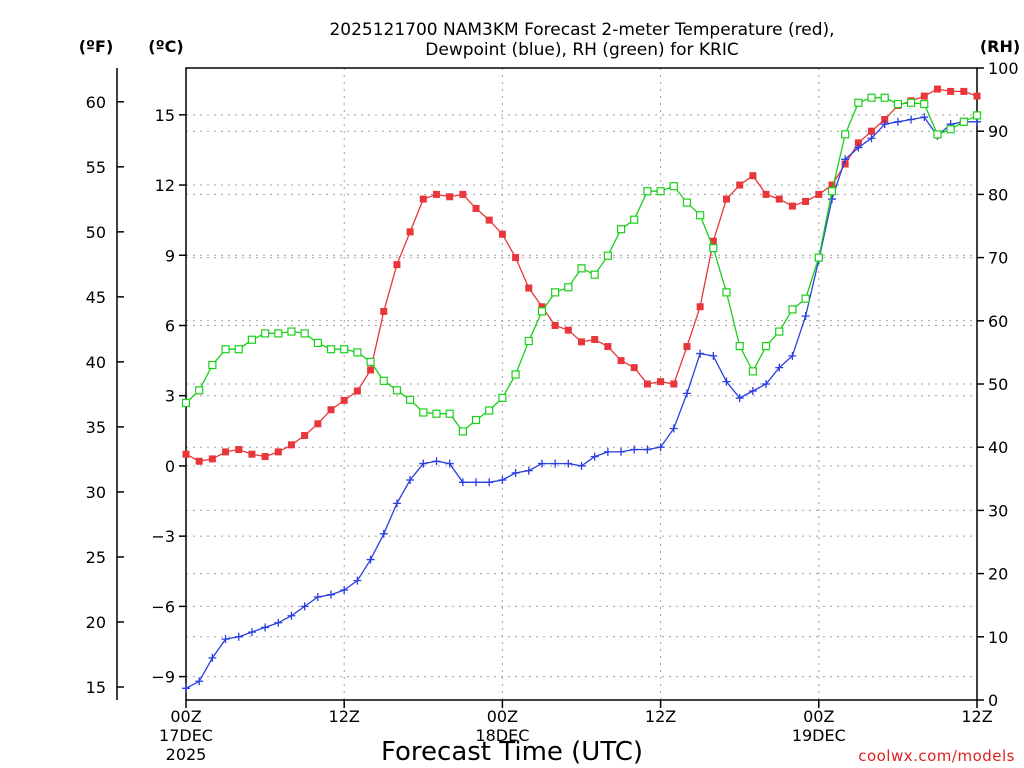 Image resolution: width=1024 pixels, height=768 pixels. What do you see at coordinates (163, 677) in the screenshot?
I see `c-tick-label: −9` at bounding box center [163, 677].